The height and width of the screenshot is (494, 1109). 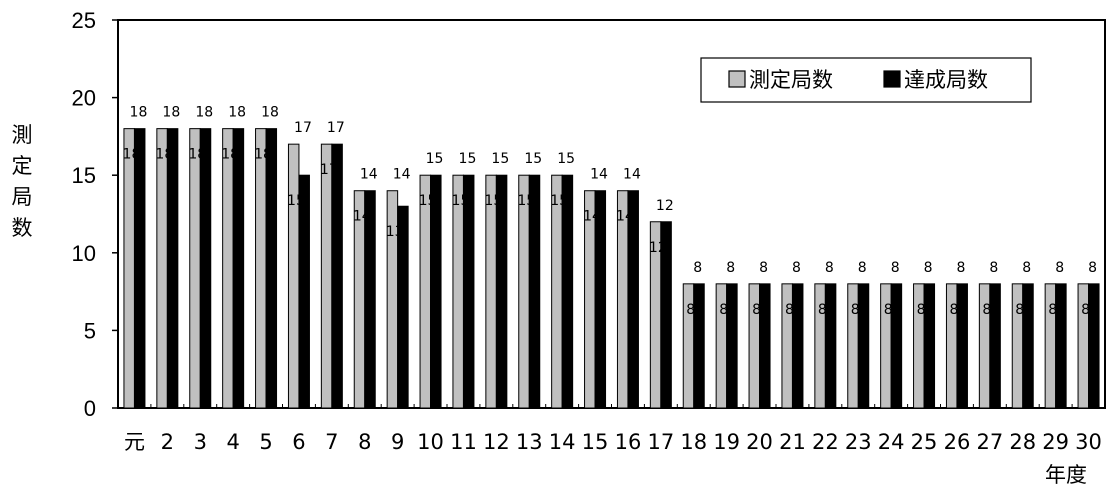 What do you see at coordinates (90, 408) in the screenshot?
I see `y-tick-label: 0` at bounding box center [90, 408].